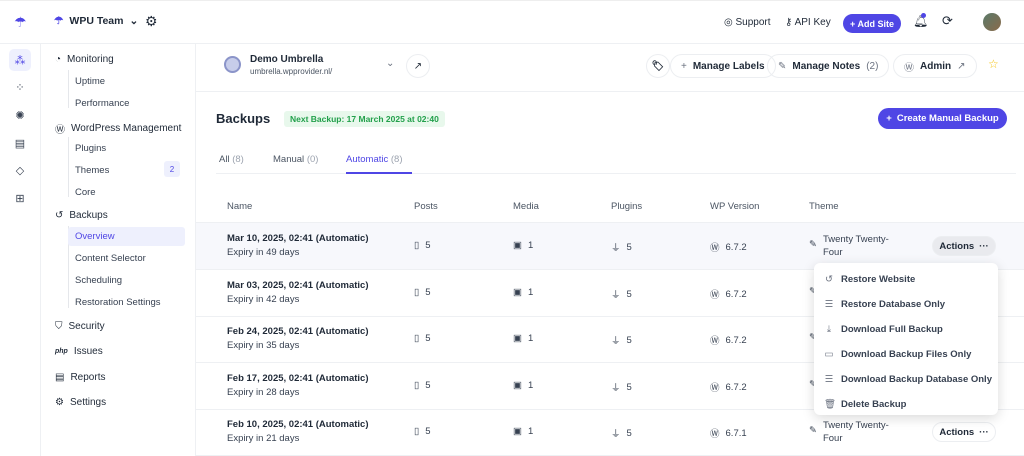 The image size is (1024, 456). I want to click on theme-cell: ✎ Twenty Twenty-Four, so click(854, 432).